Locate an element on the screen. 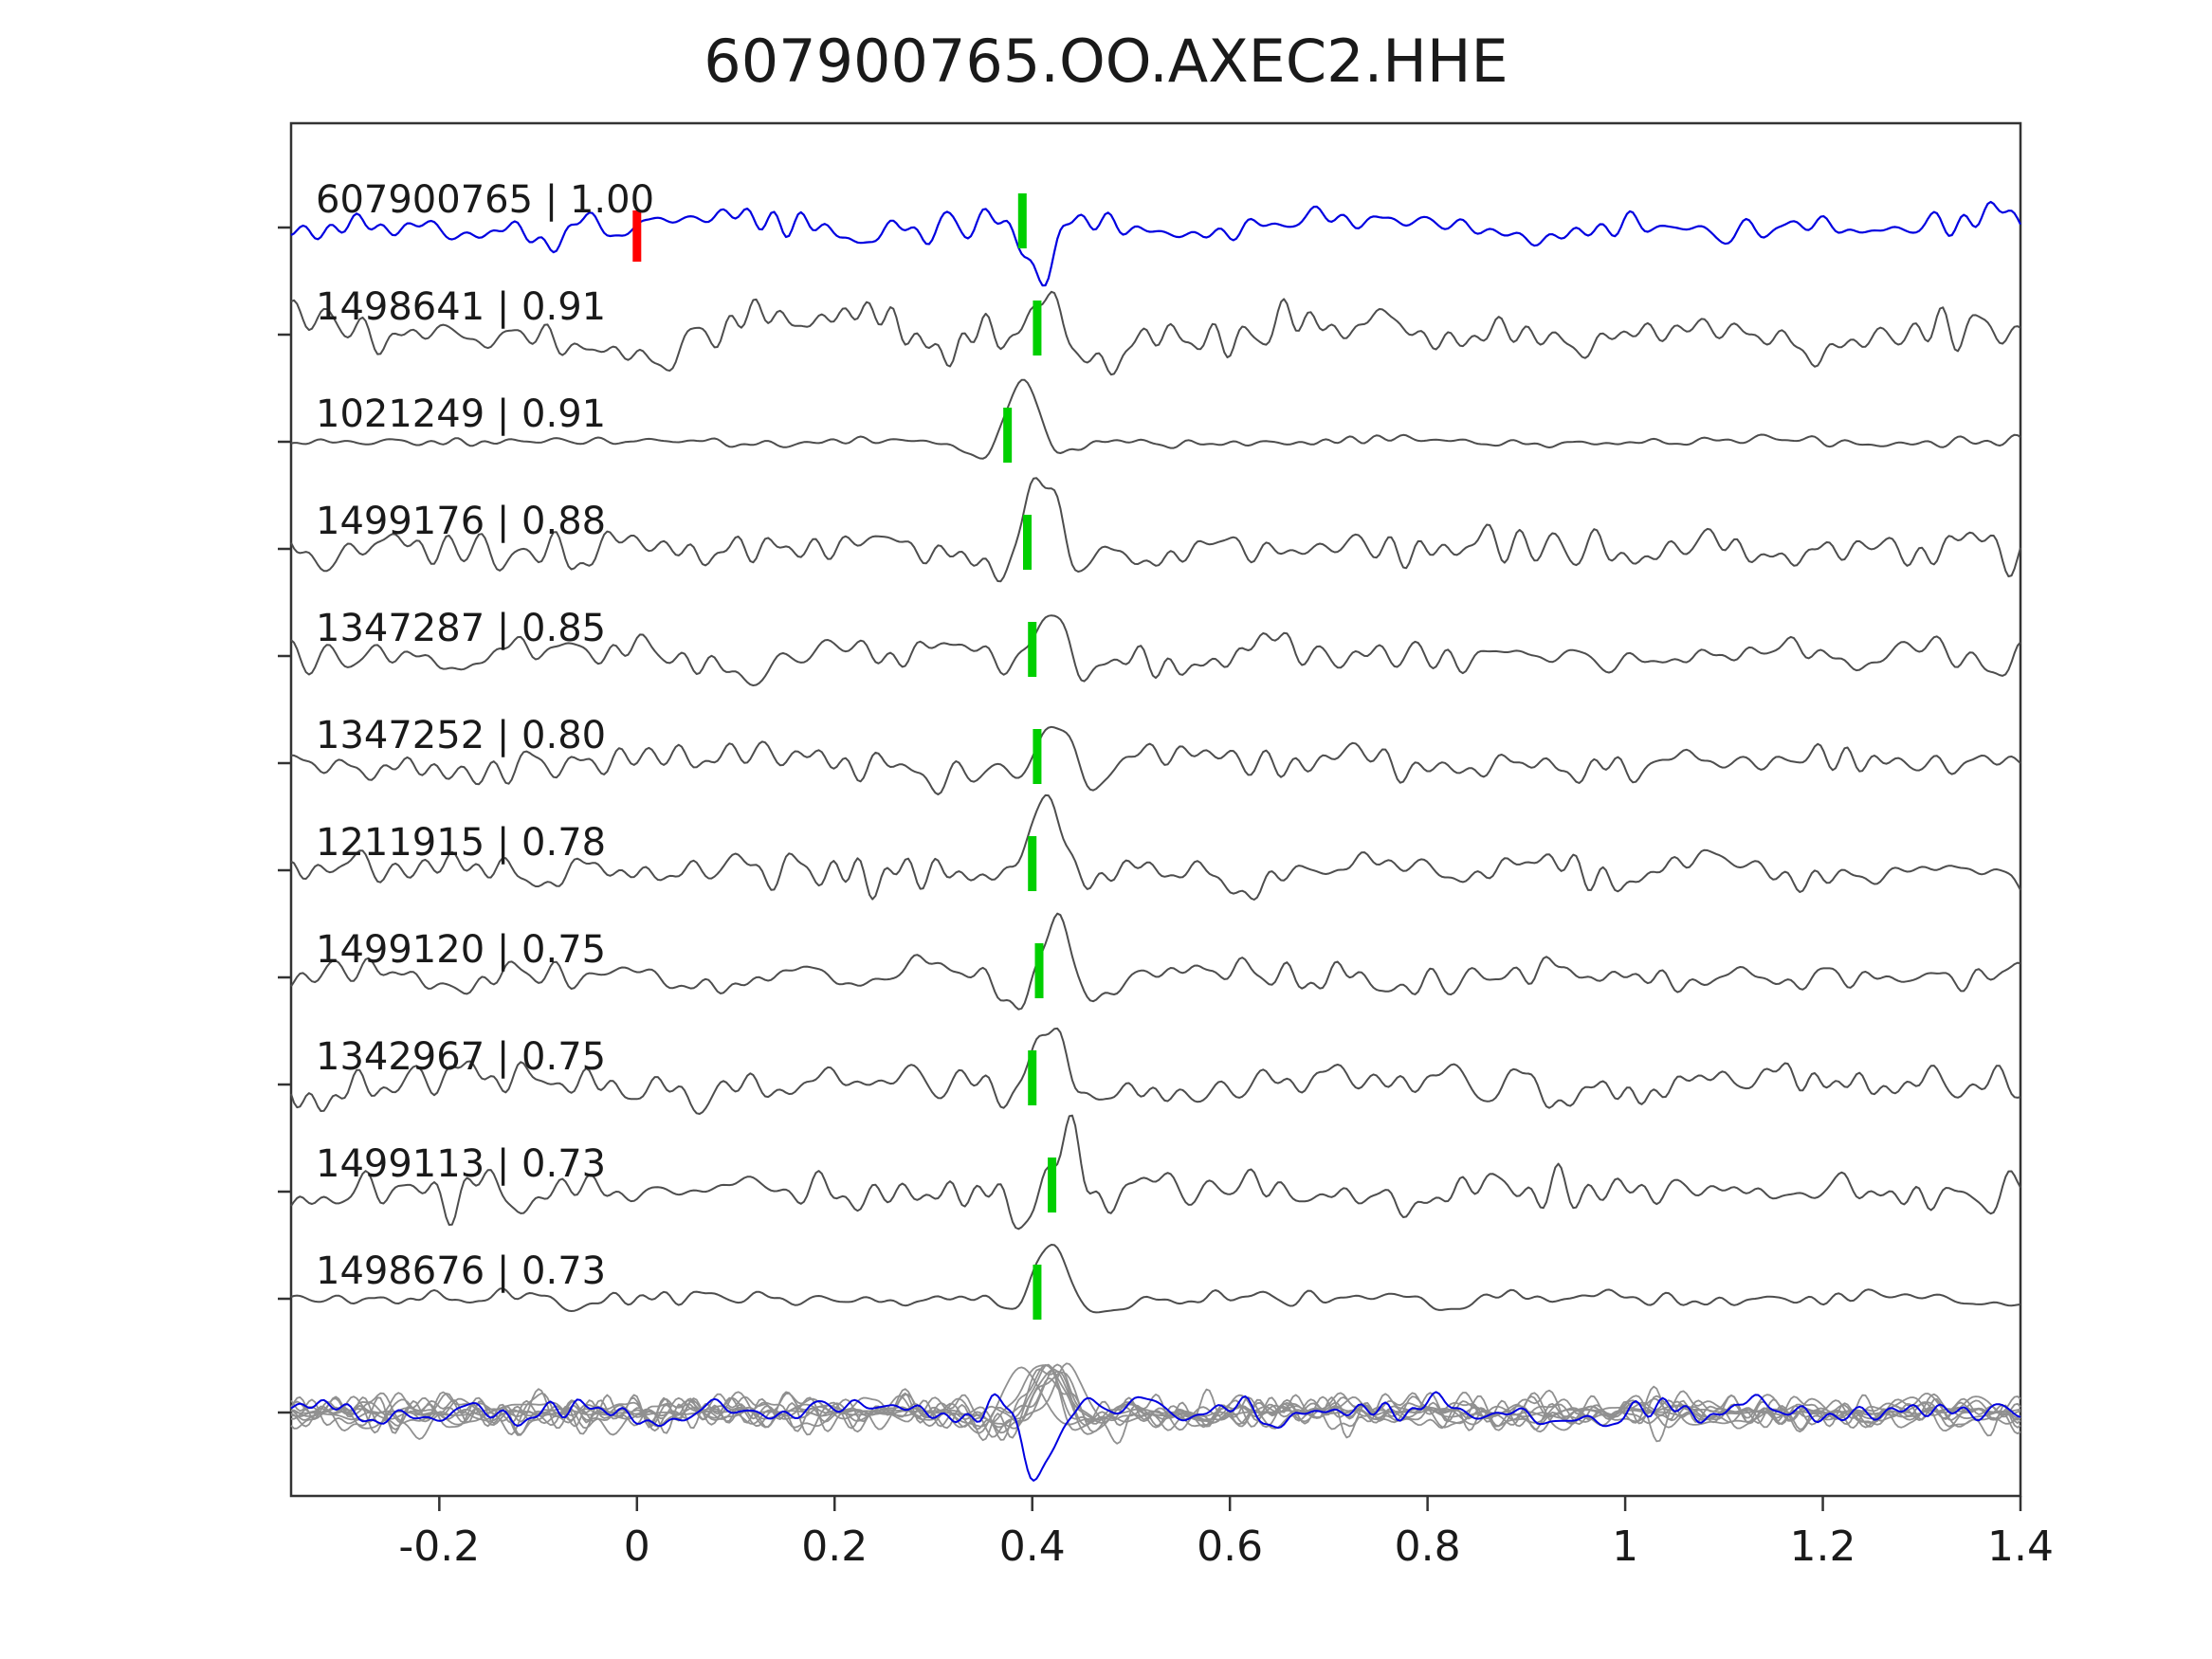  trace-label-1347252: 1347252 | 0.80 is located at coordinates (461, 735).